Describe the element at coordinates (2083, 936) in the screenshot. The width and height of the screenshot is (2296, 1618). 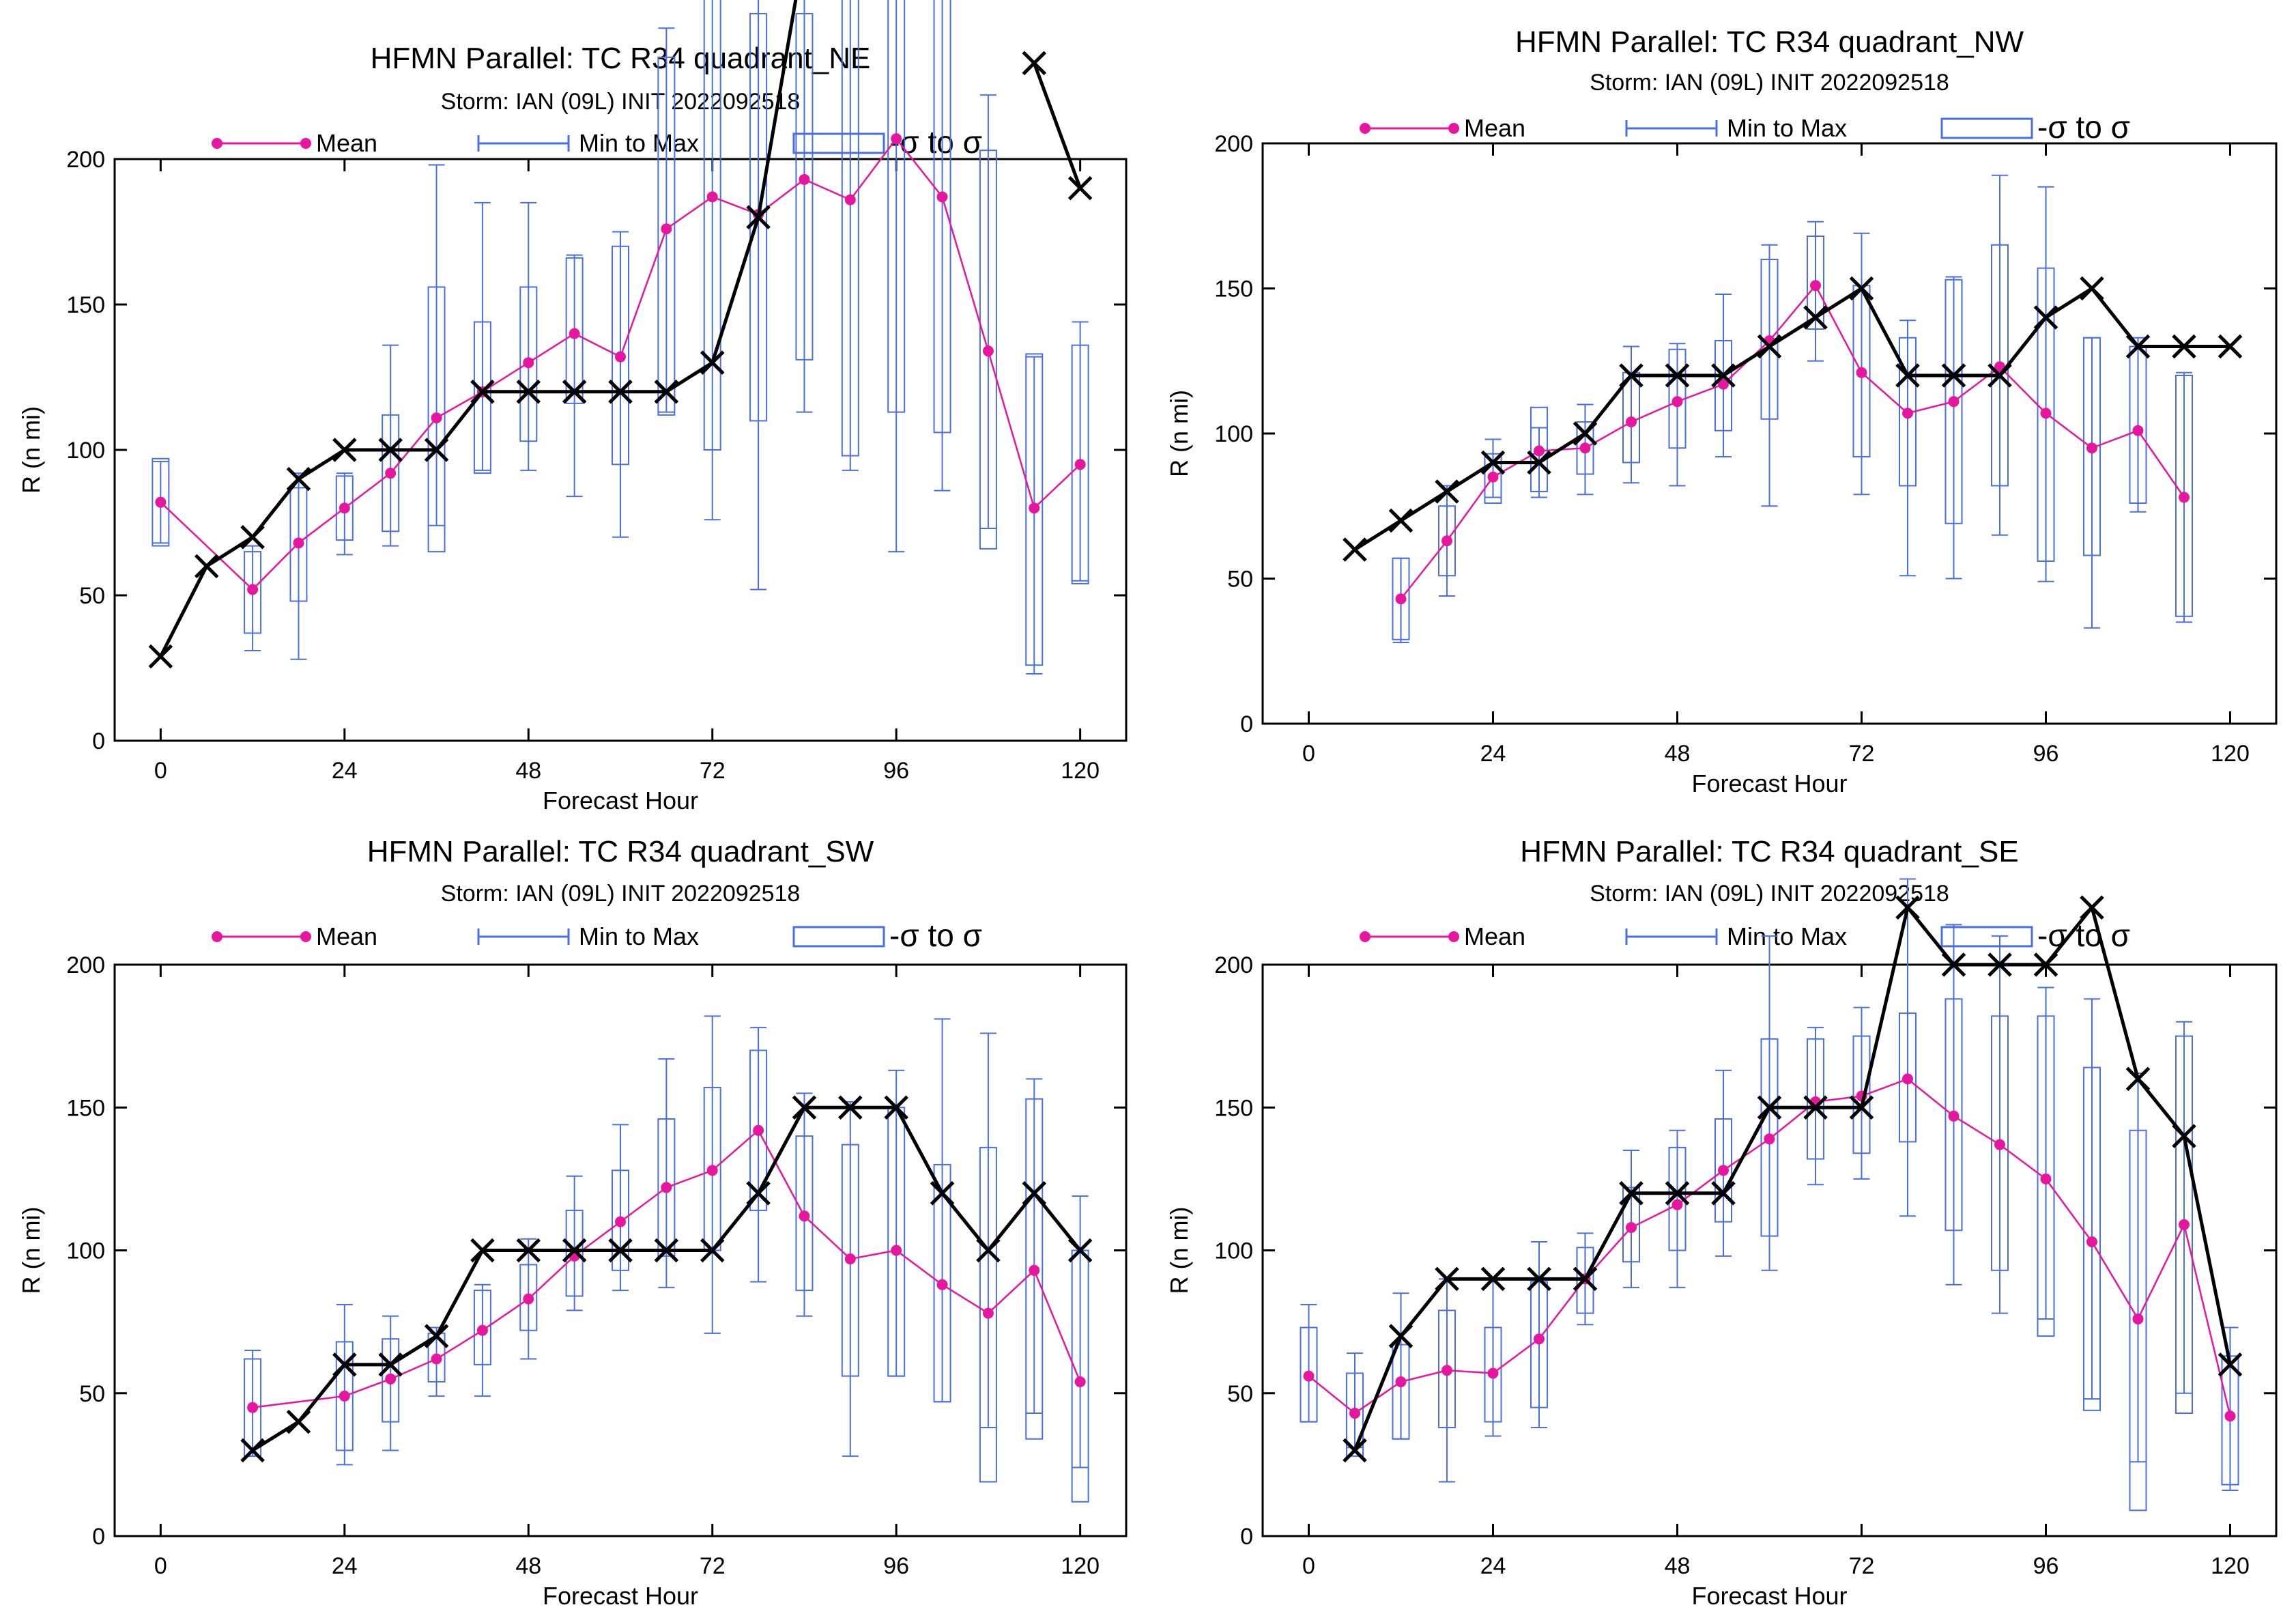
I see `legend-sigma-label: -σ to σ` at that location.